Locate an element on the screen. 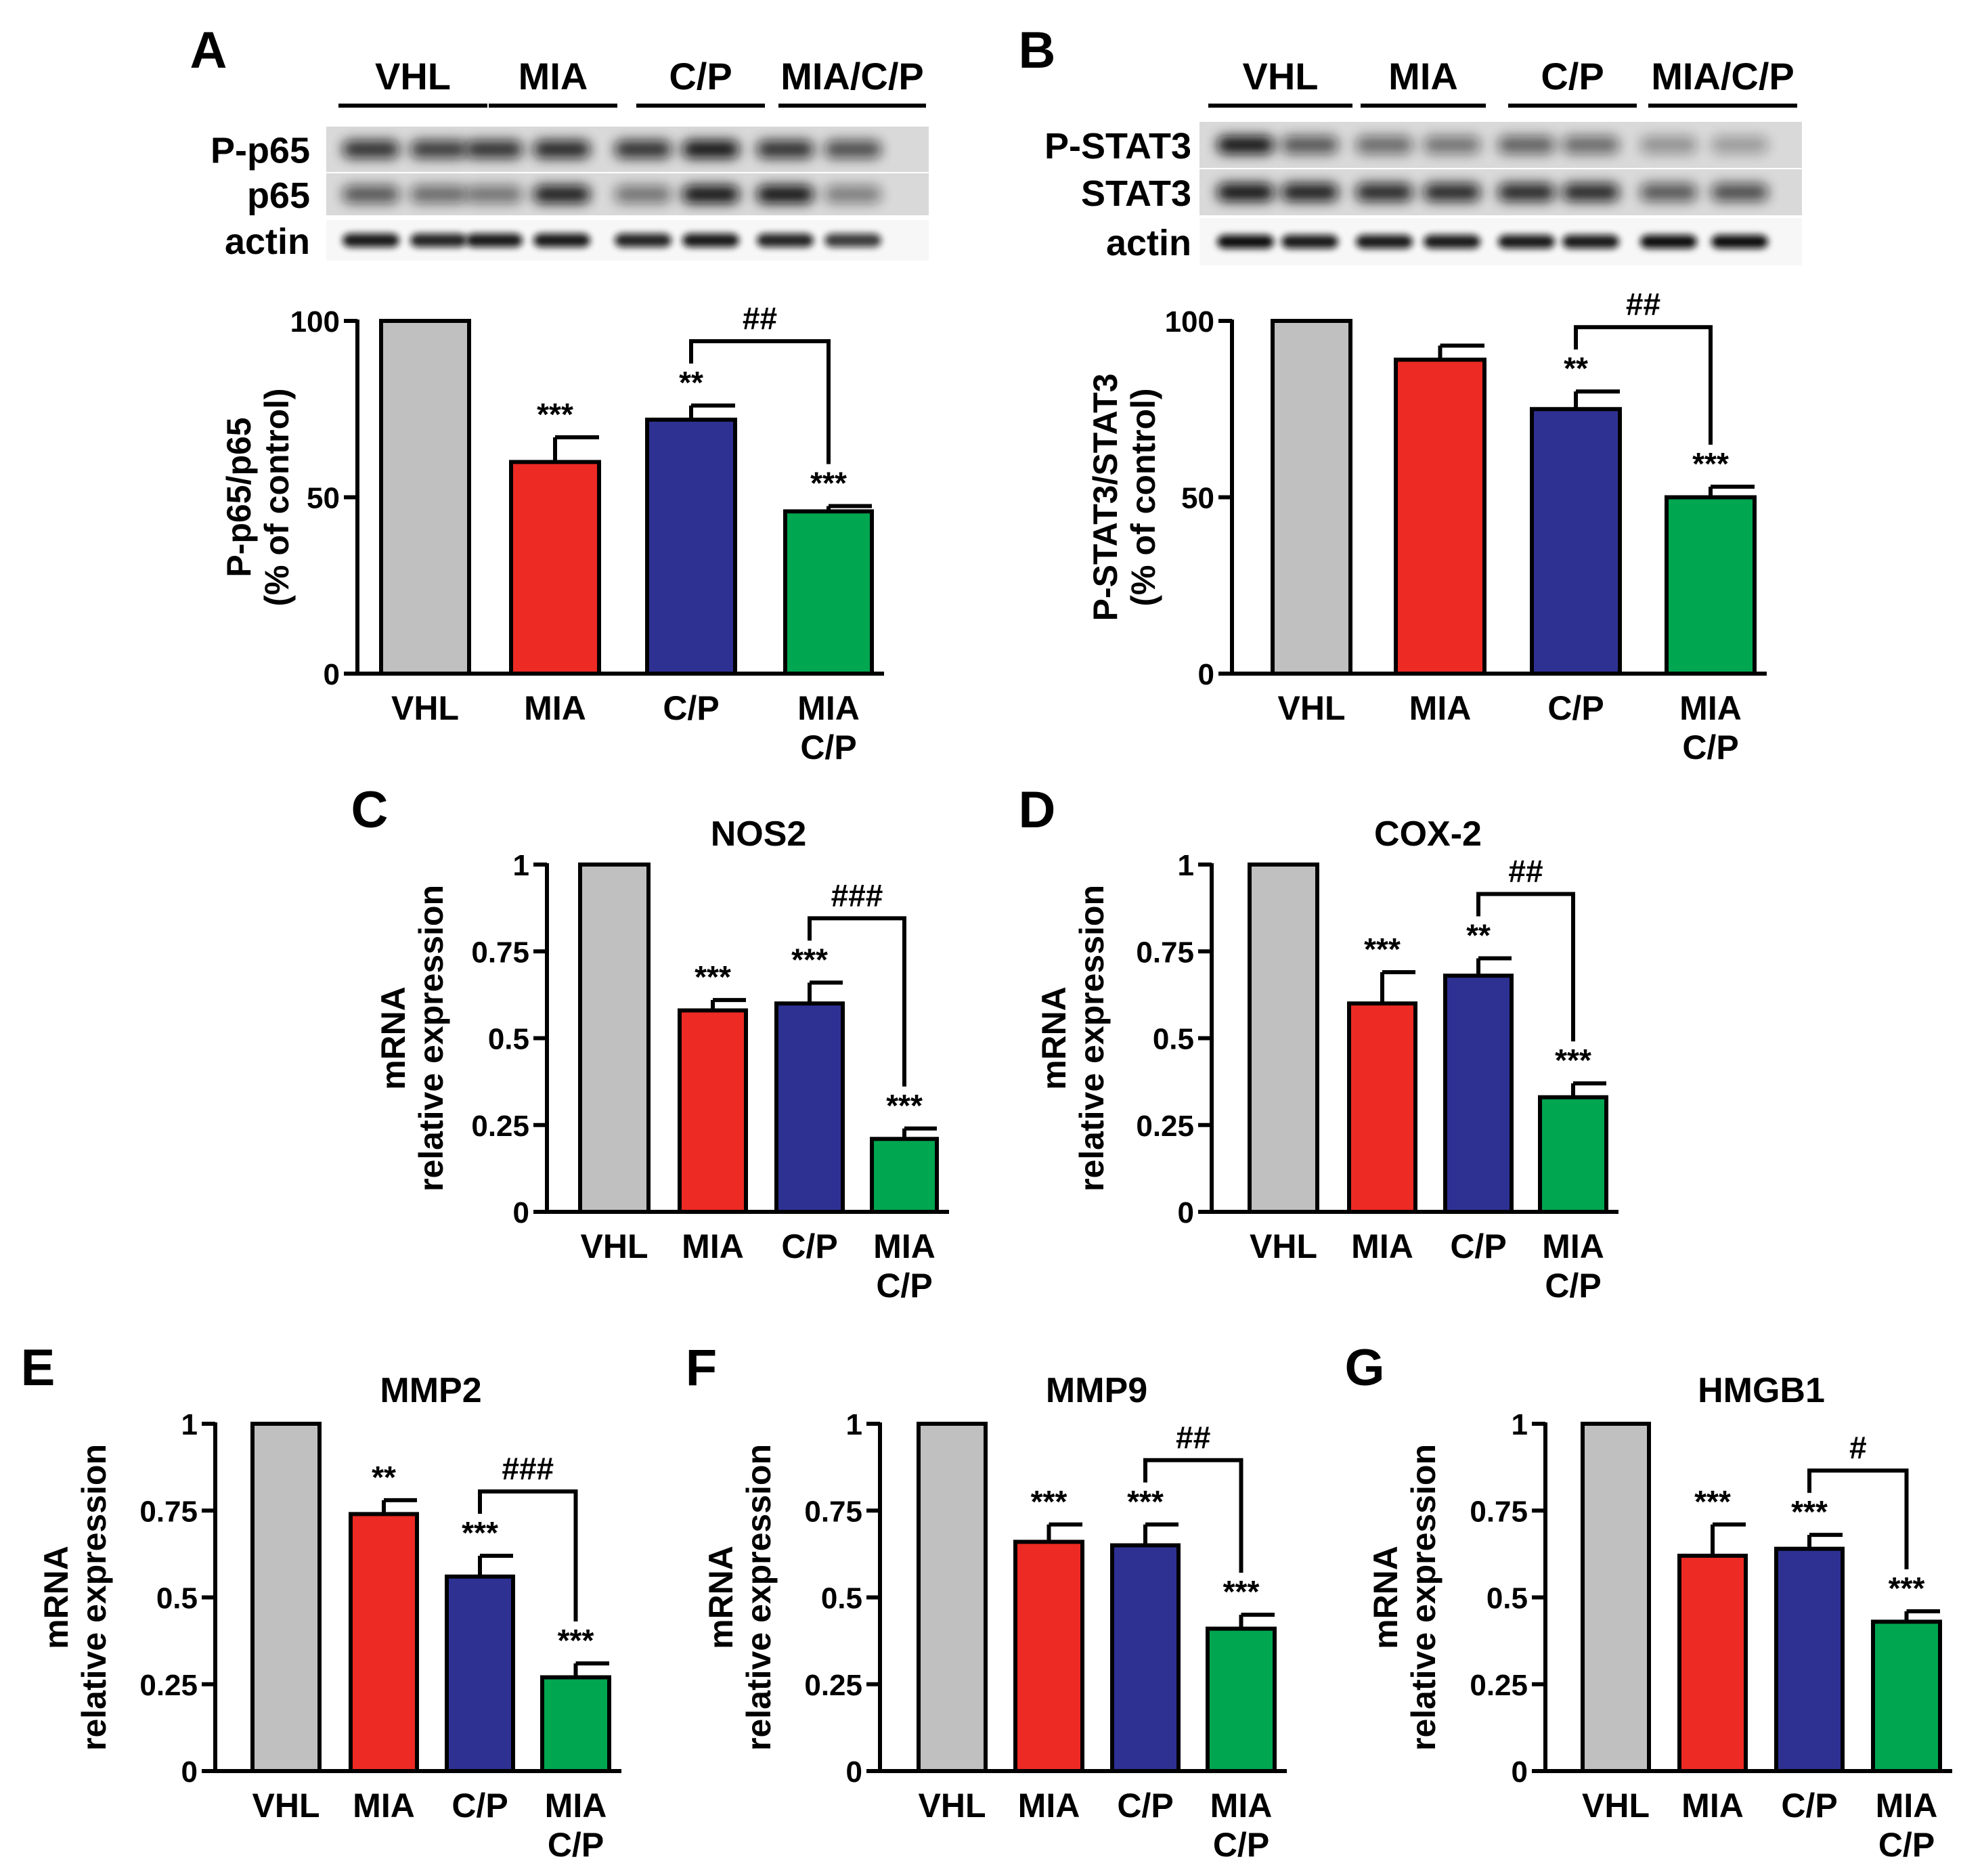 The image size is (1982, 1876). blot-row-label: P-STAT3 is located at coordinates (1117, 146).